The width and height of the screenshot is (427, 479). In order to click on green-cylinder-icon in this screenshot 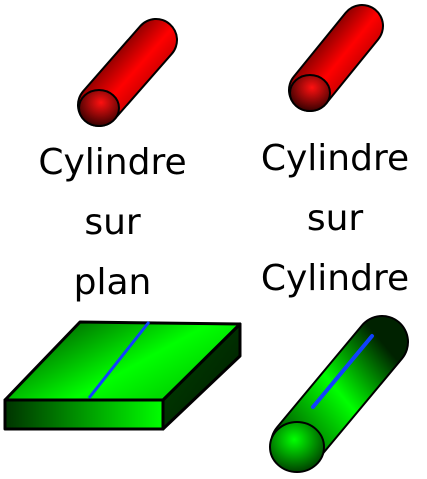, I will do `click(339, 394)`.